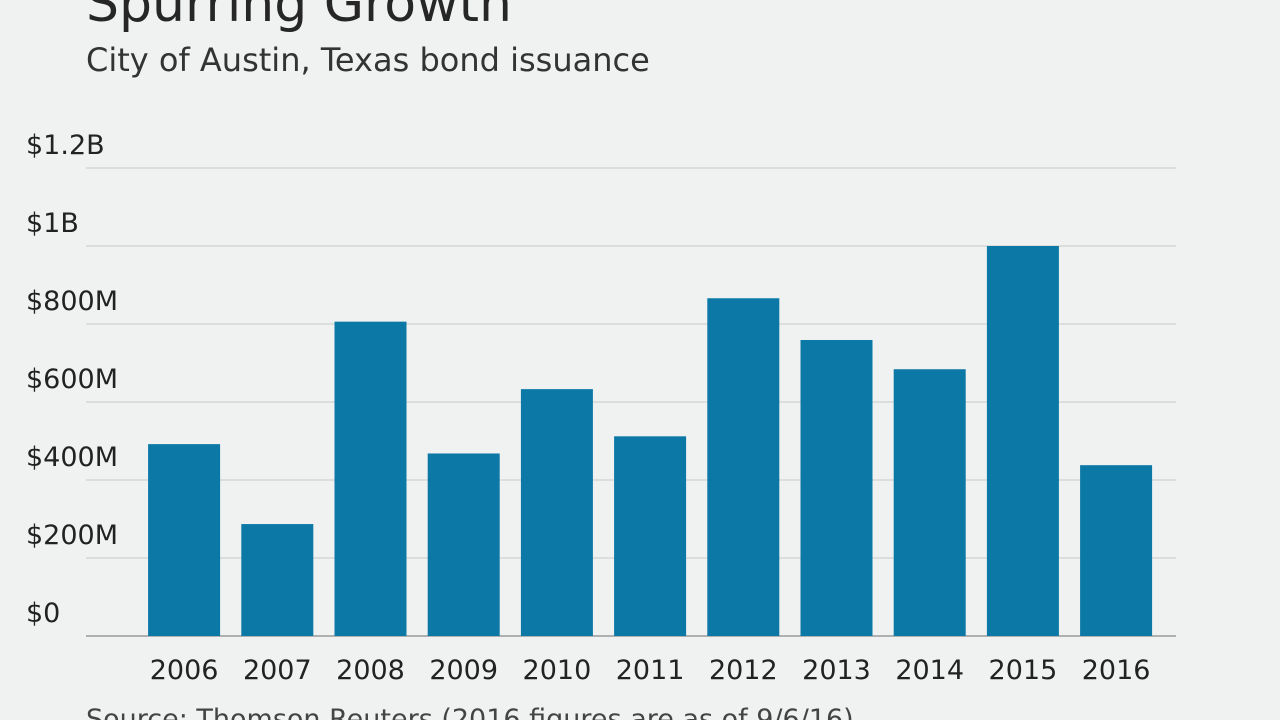  Describe the element at coordinates (370, 670) in the screenshot. I see `x-tick-label: 2008` at that location.